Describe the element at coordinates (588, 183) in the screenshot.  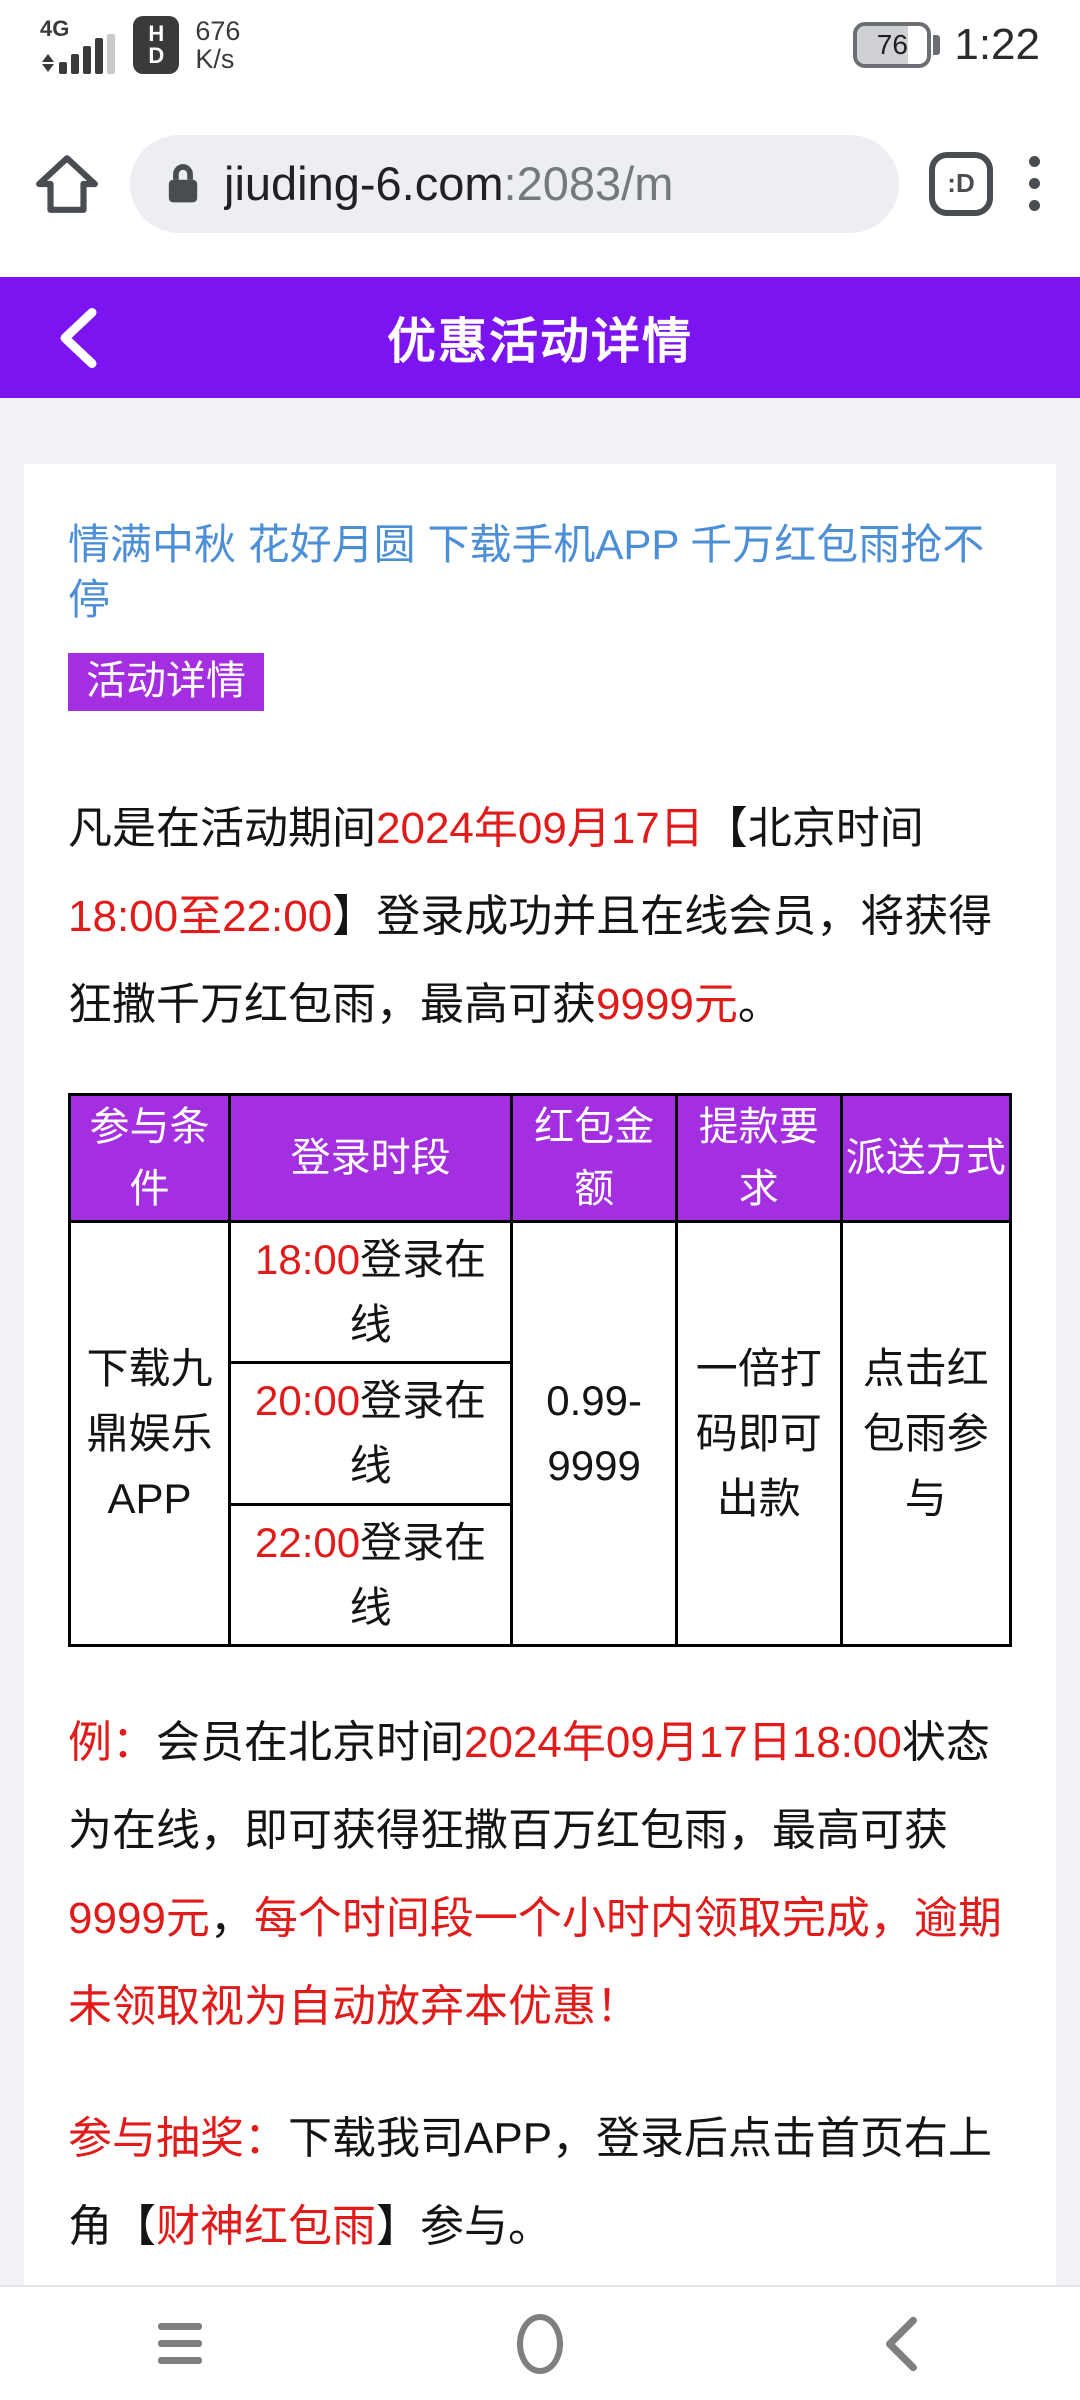
I see `url-port-path: :2083/m` at that location.